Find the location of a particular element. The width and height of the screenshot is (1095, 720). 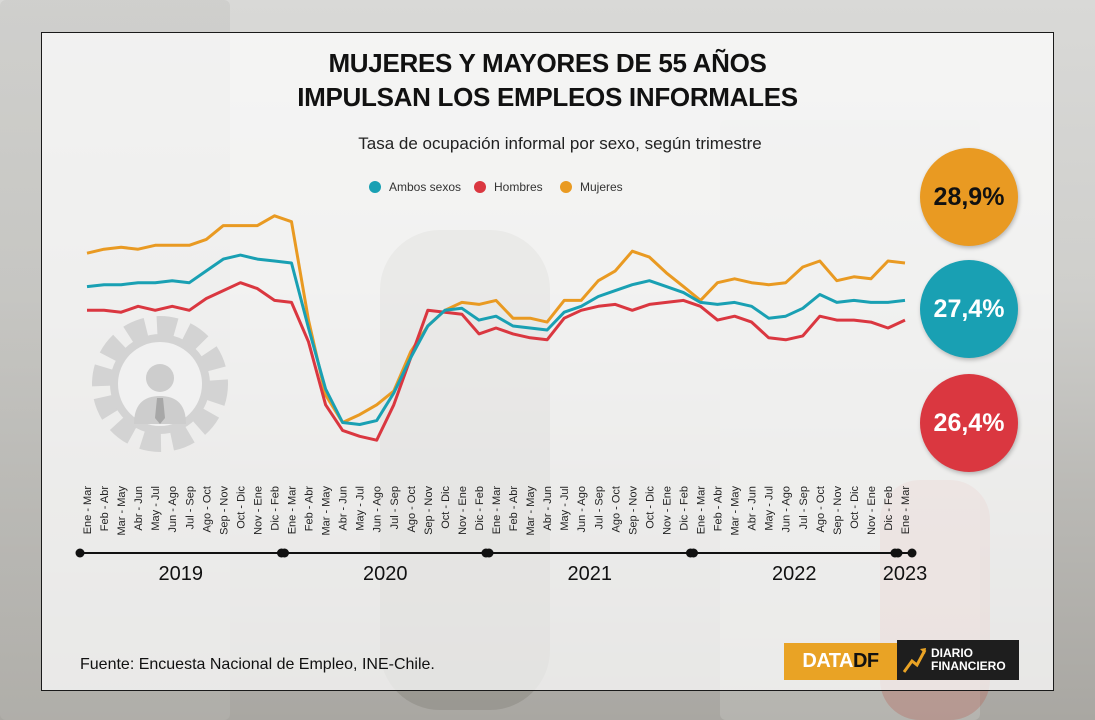

datadf-logo: DATA DF is located at coordinates (840, 661).